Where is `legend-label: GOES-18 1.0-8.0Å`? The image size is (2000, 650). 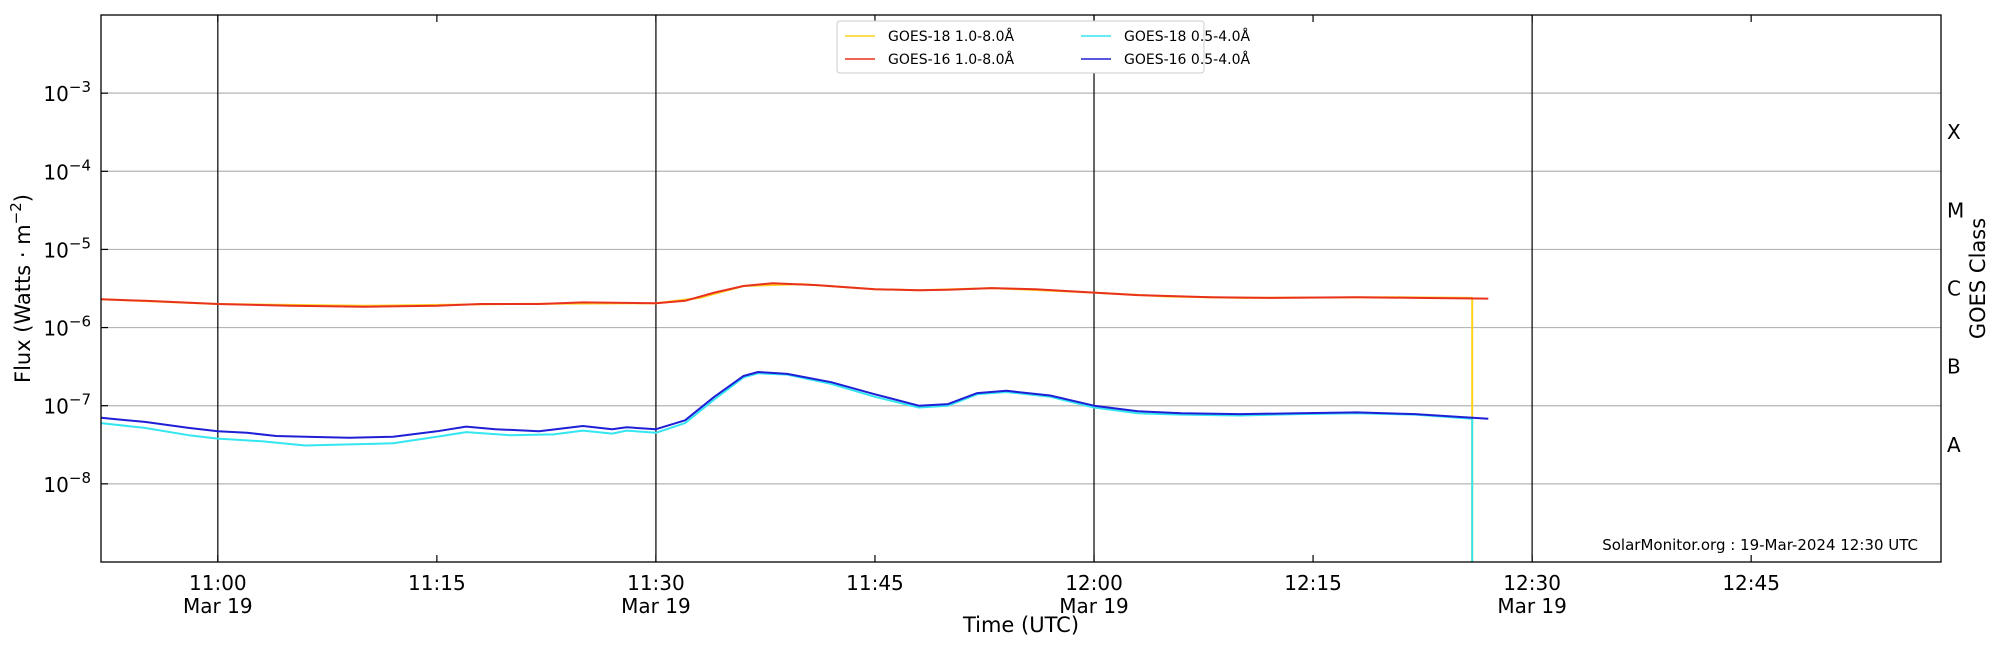
legend-label: GOES-18 1.0-8.0Å is located at coordinates (951, 36).